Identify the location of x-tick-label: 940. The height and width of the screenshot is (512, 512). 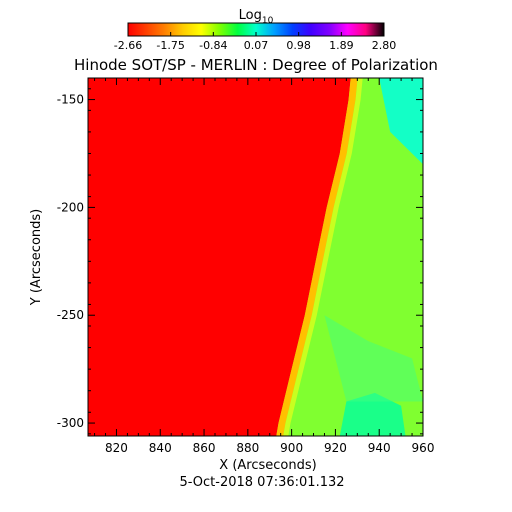
(379, 448).